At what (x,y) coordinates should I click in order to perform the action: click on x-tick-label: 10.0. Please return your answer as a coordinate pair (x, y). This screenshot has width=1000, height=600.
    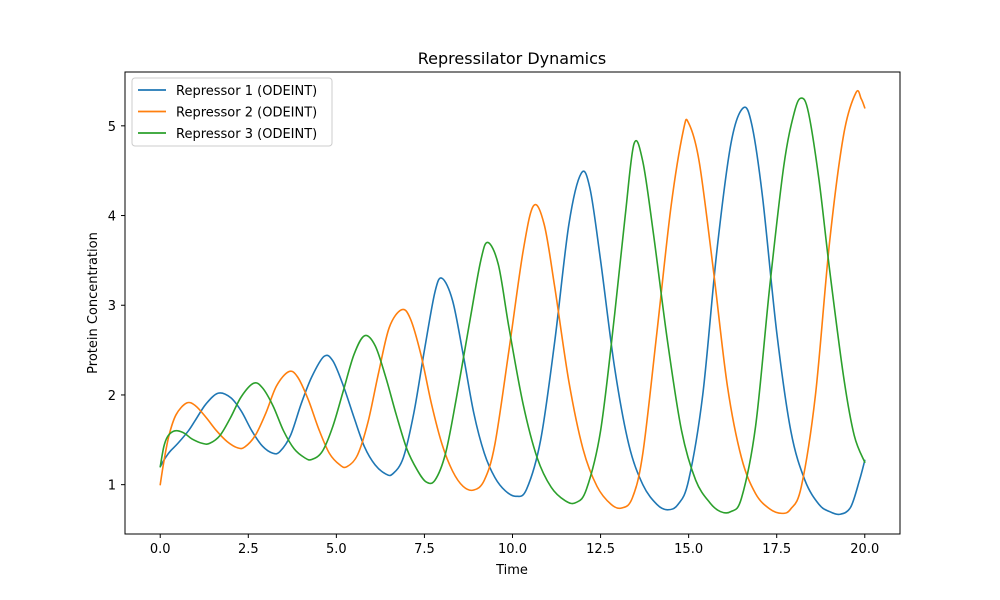
    Looking at the image, I should click on (512, 549).